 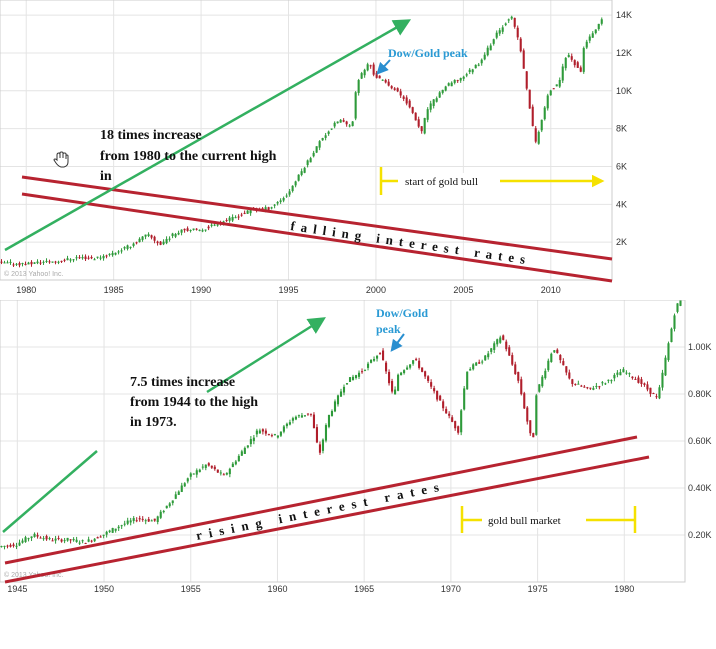 I want to click on y-tick-label: 1.00K, so click(x=700, y=347).